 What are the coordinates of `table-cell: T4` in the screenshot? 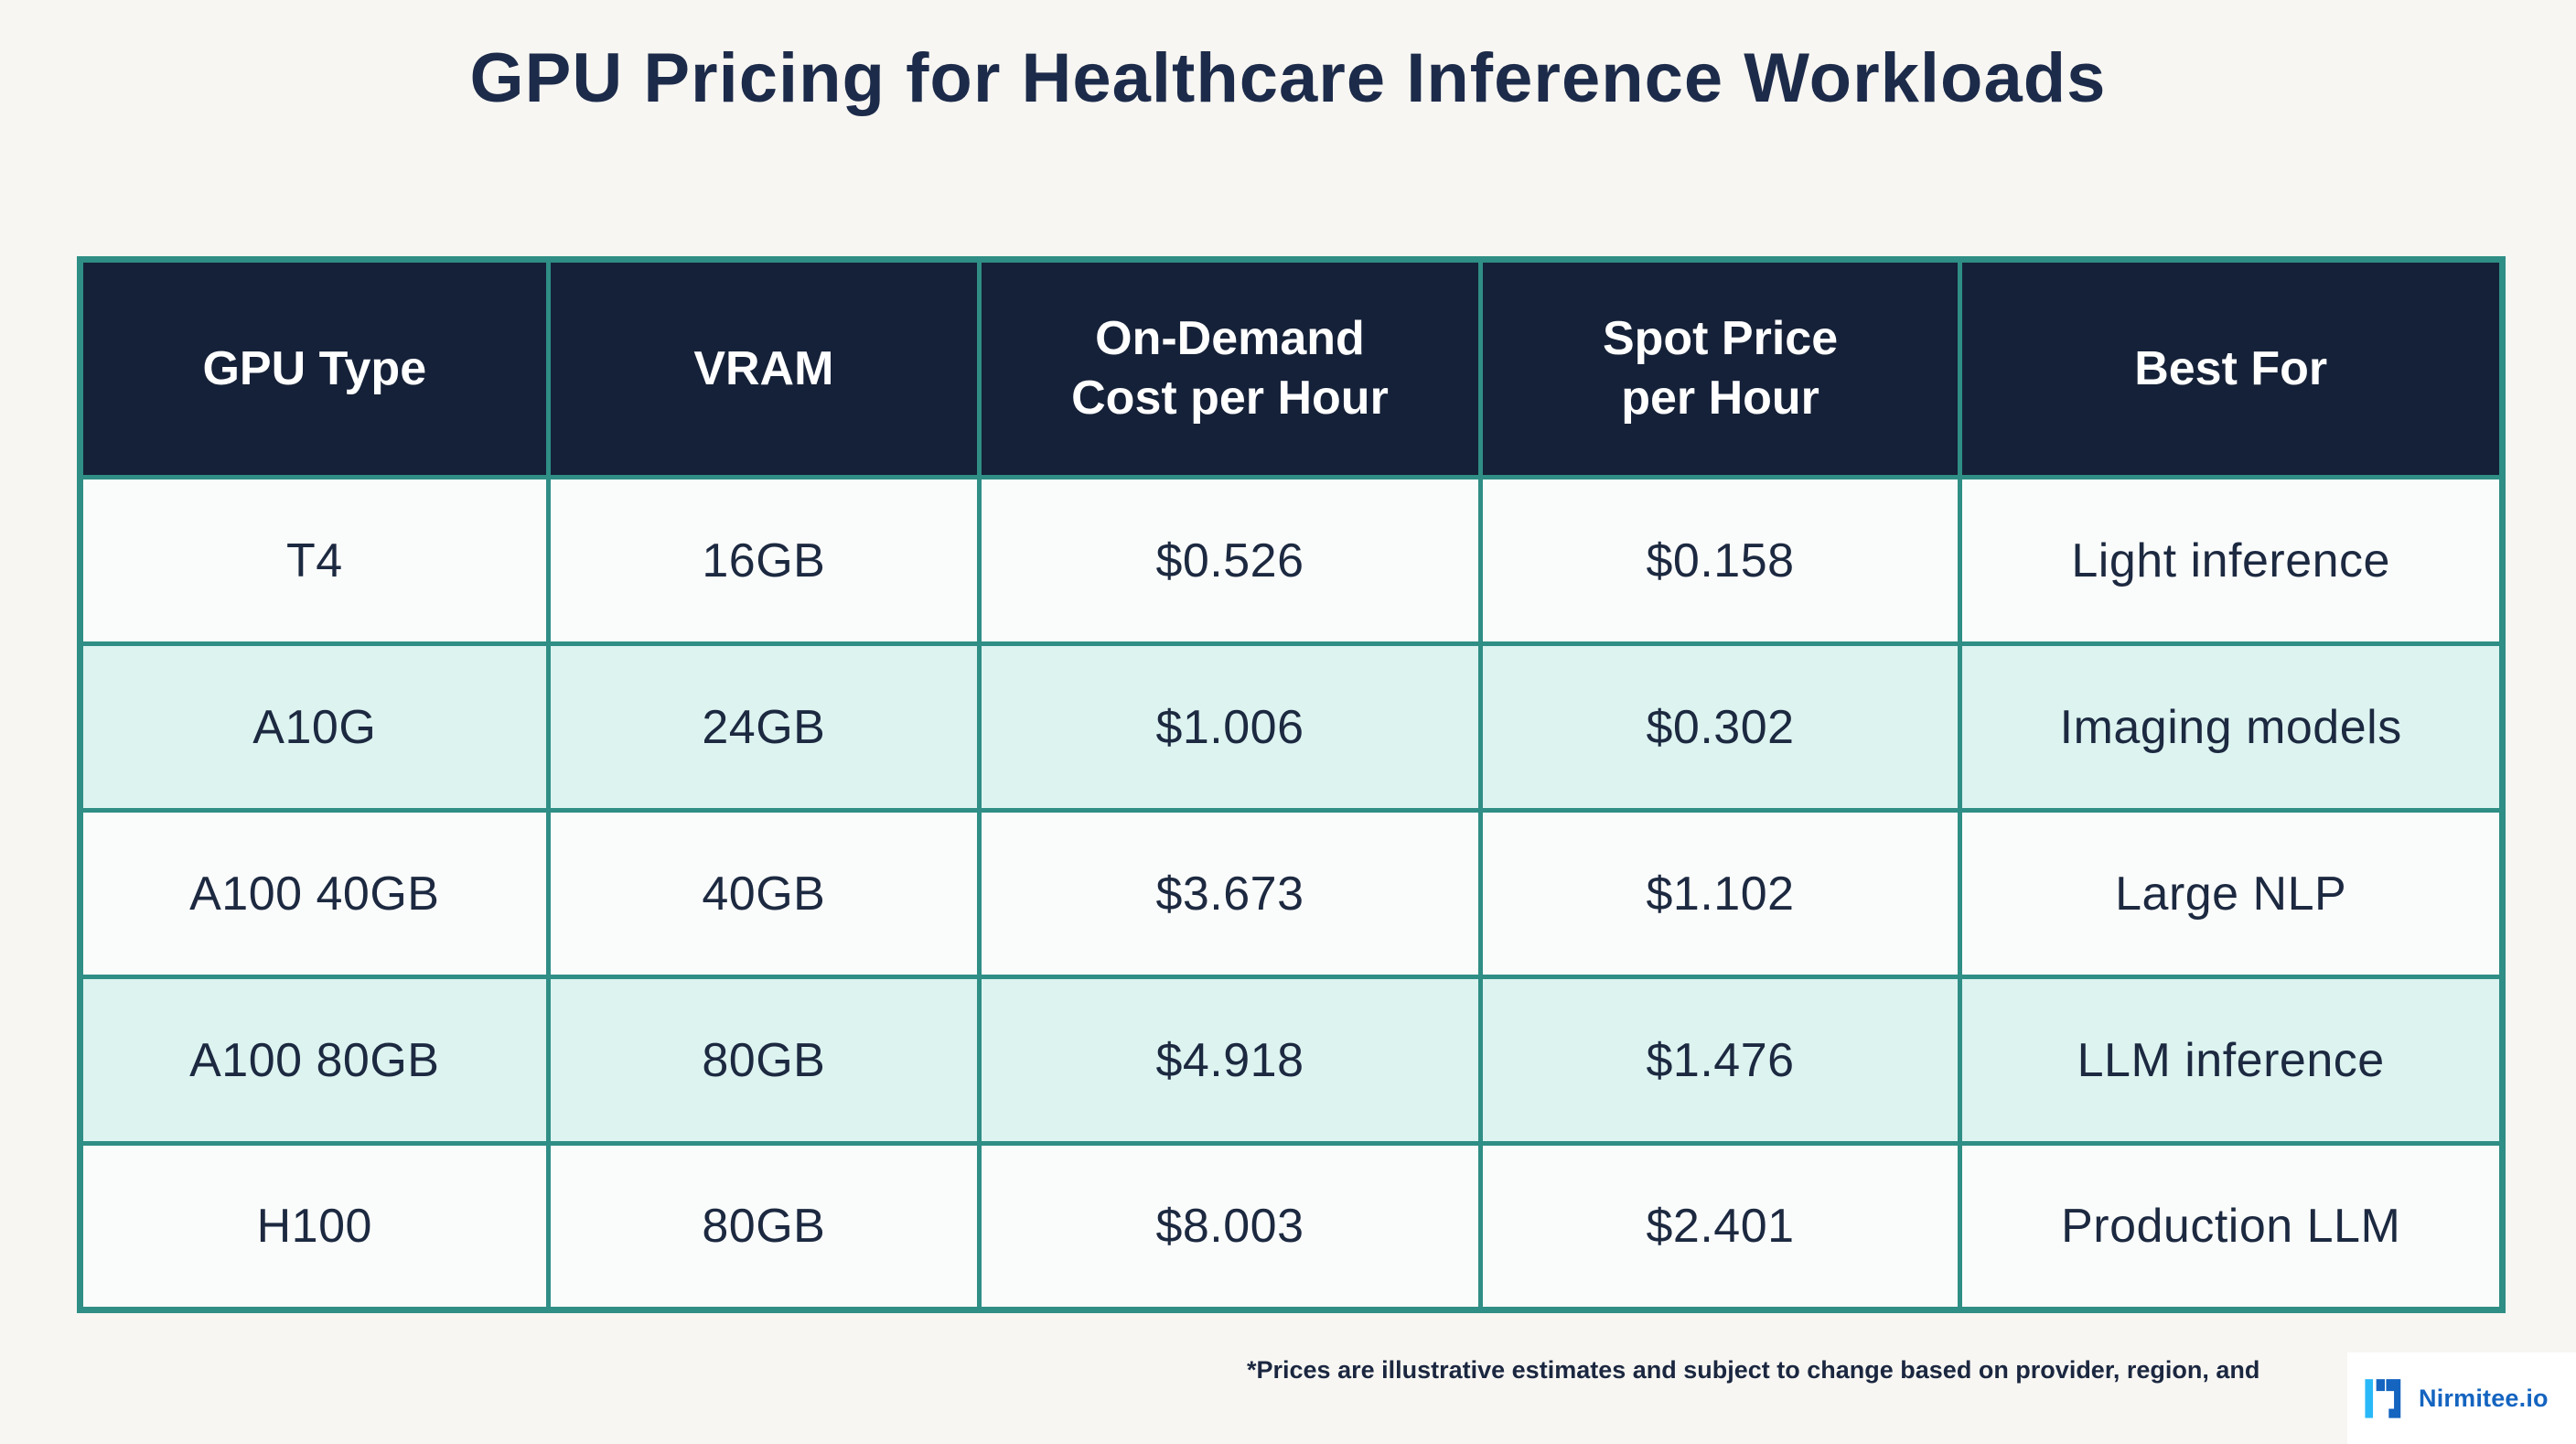 It's located at (314, 560).